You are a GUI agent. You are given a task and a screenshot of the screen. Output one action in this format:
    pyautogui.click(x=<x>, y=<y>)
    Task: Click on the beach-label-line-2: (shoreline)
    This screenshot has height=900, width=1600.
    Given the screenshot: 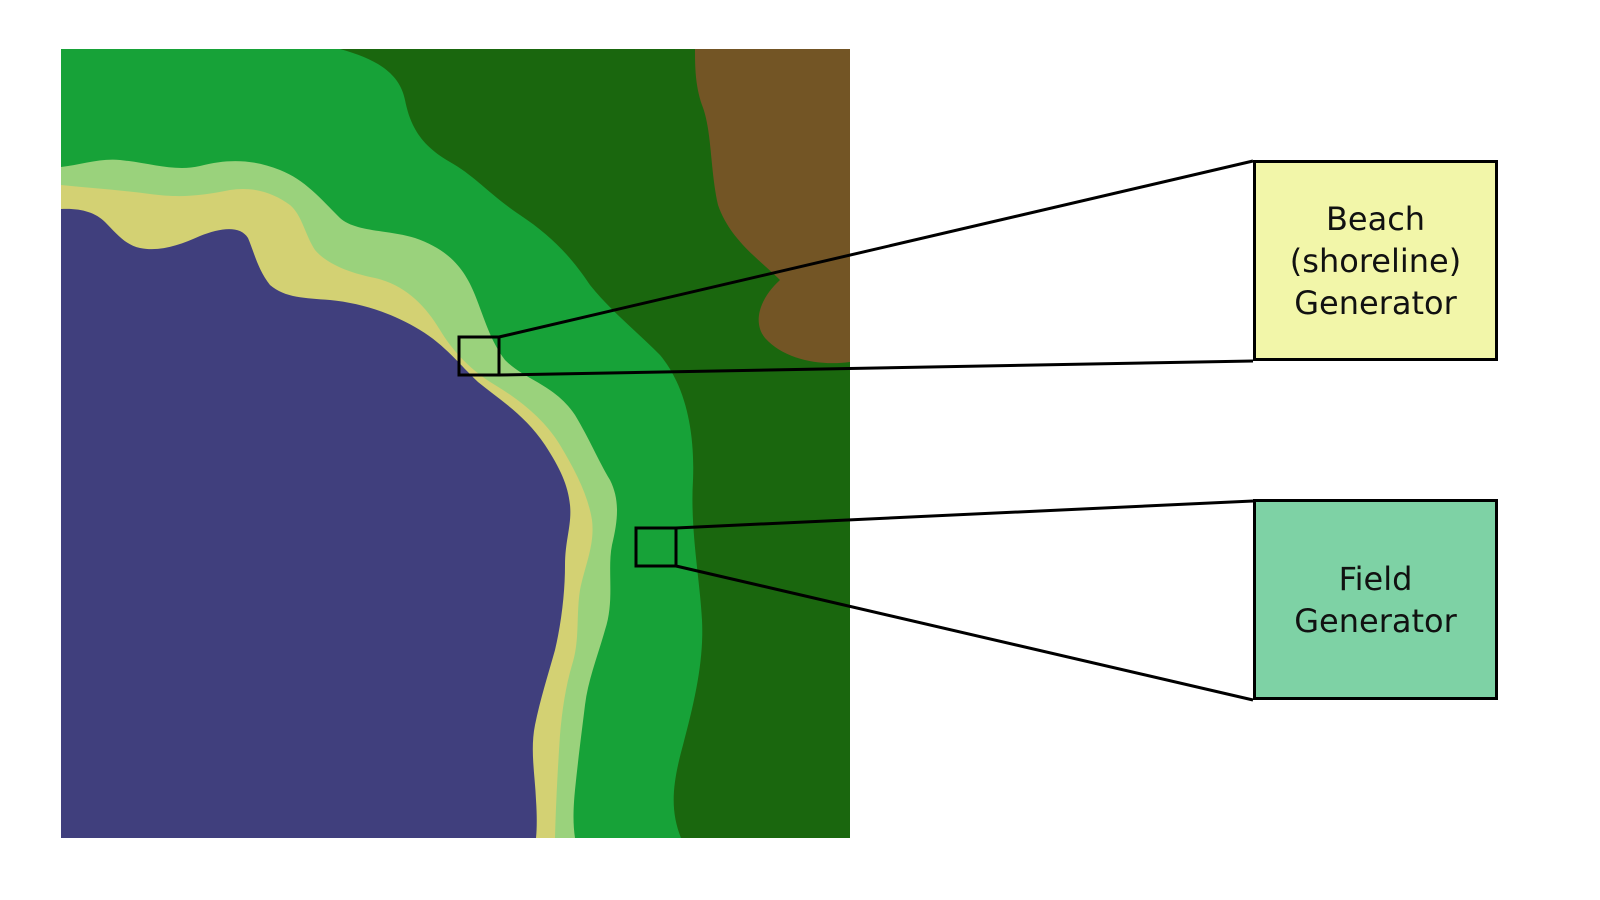 What is the action you would take?
    pyautogui.click(x=1375, y=260)
    